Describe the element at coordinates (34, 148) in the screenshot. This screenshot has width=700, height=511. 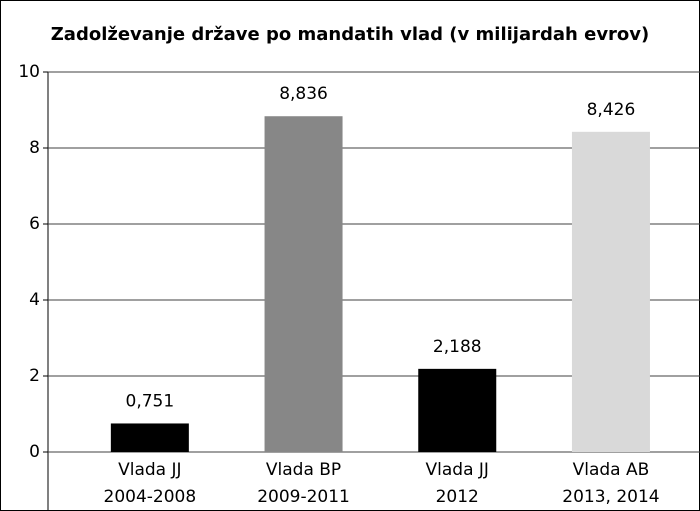
I see `y-tick-label: 8` at that location.